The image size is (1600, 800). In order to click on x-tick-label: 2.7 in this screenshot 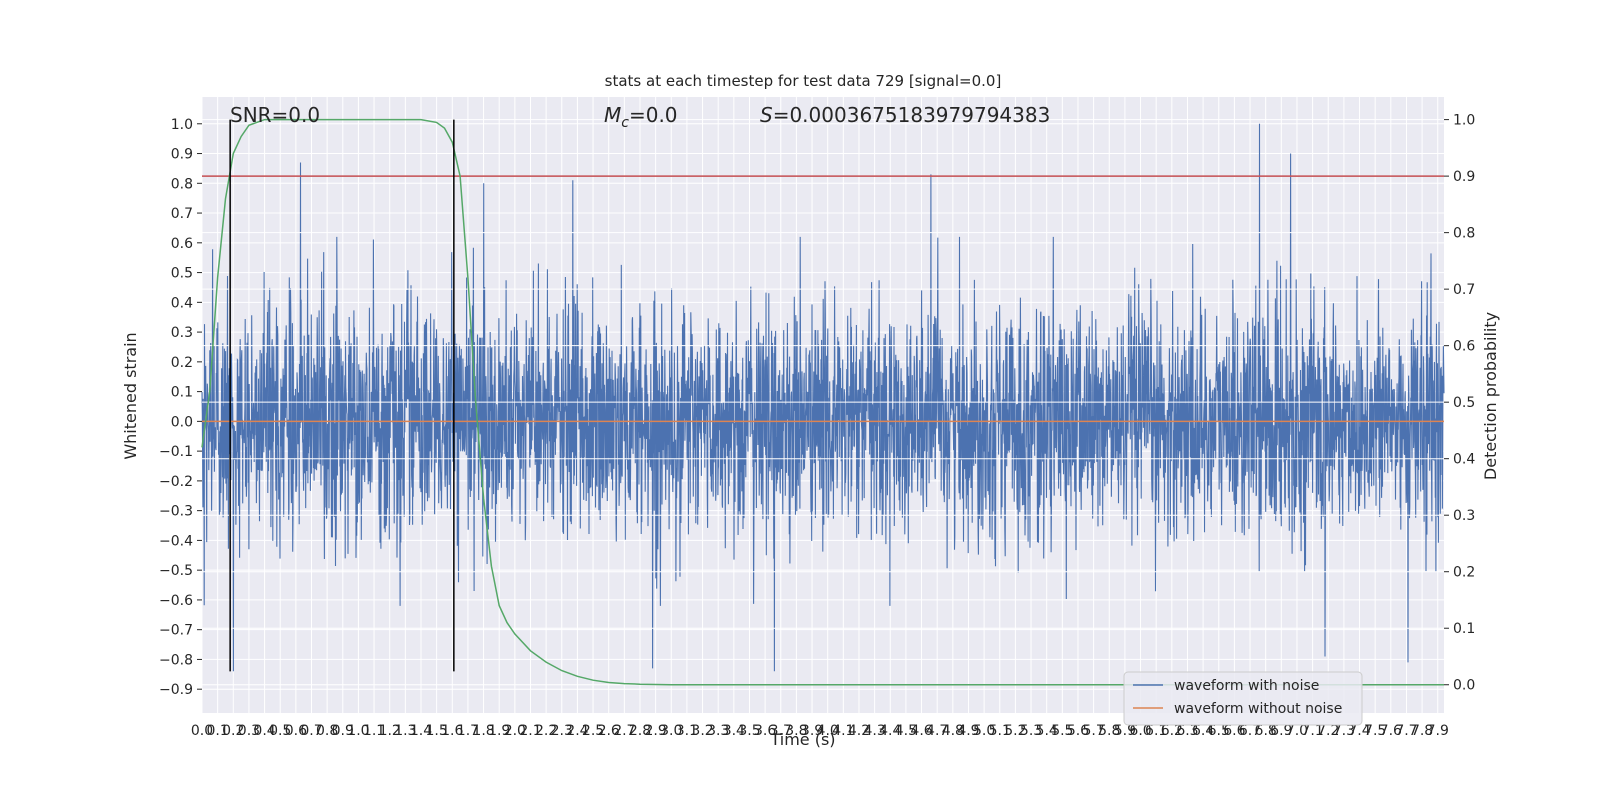, I will do `click(624, 731)`.